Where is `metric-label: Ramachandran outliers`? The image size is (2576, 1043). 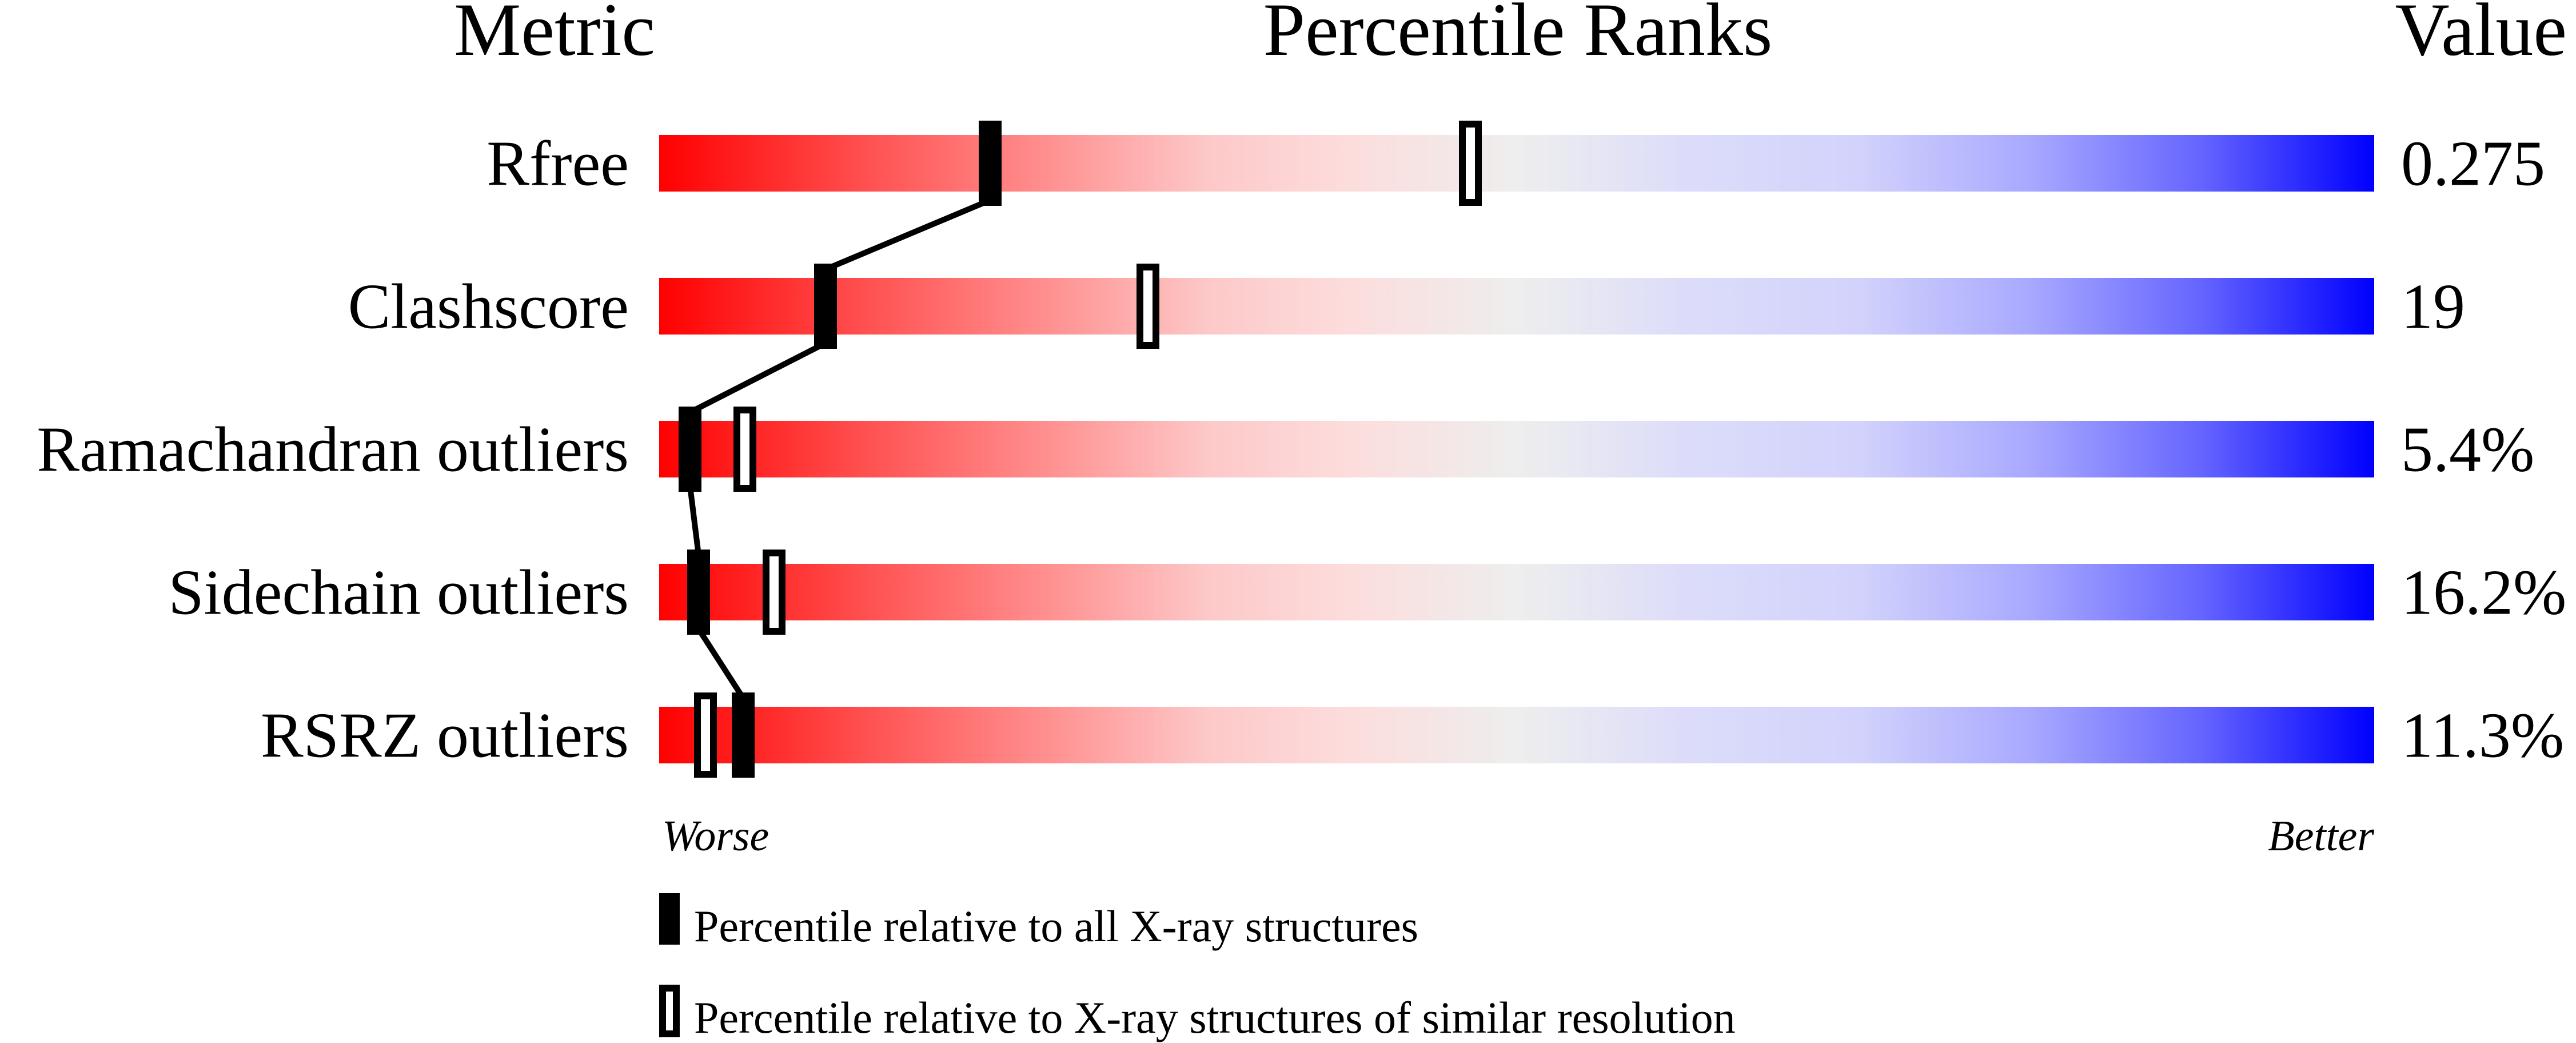 metric-label: Ramachandran outliers is located at coordinates (333, 450).